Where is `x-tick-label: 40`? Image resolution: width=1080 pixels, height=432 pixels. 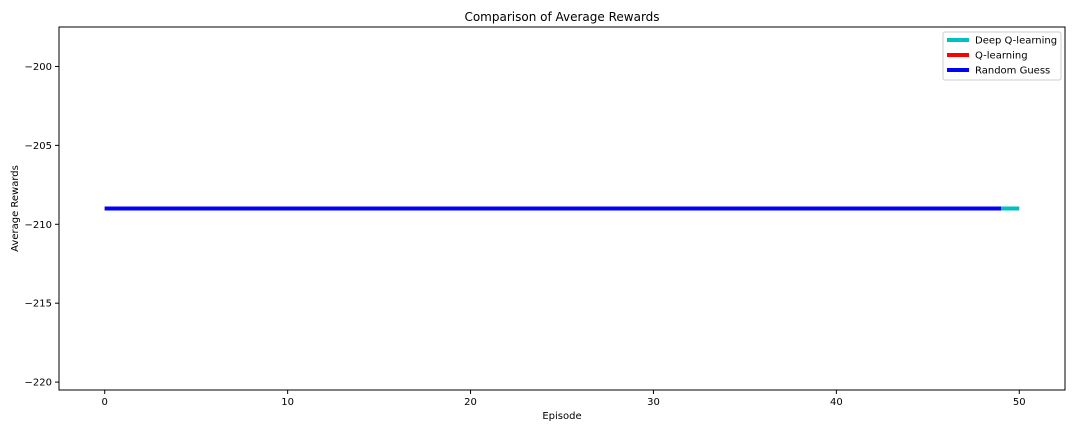
x-tick-label: 40 is located at coordinates (836, 402).